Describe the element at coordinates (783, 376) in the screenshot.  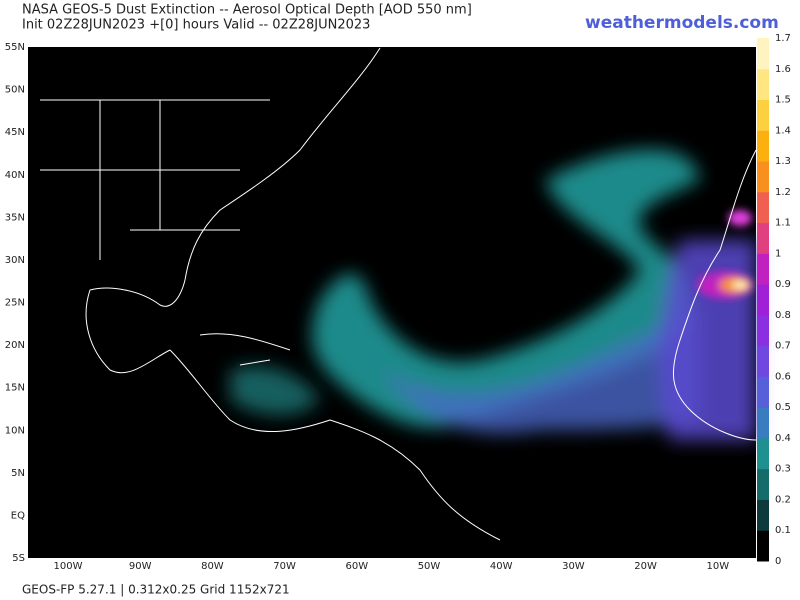
I see `colorbar-label: 0.6` at that location.